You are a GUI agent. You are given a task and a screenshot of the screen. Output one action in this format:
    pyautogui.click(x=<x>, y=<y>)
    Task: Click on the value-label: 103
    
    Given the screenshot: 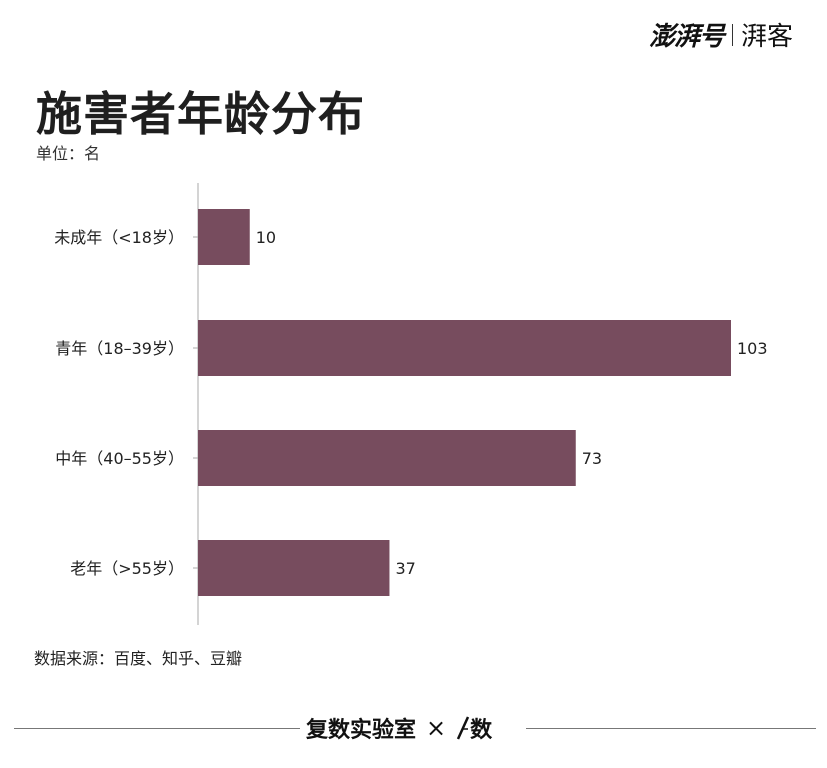 What is the action you would take?
    pyautogui.click(x=752, y=348)
    